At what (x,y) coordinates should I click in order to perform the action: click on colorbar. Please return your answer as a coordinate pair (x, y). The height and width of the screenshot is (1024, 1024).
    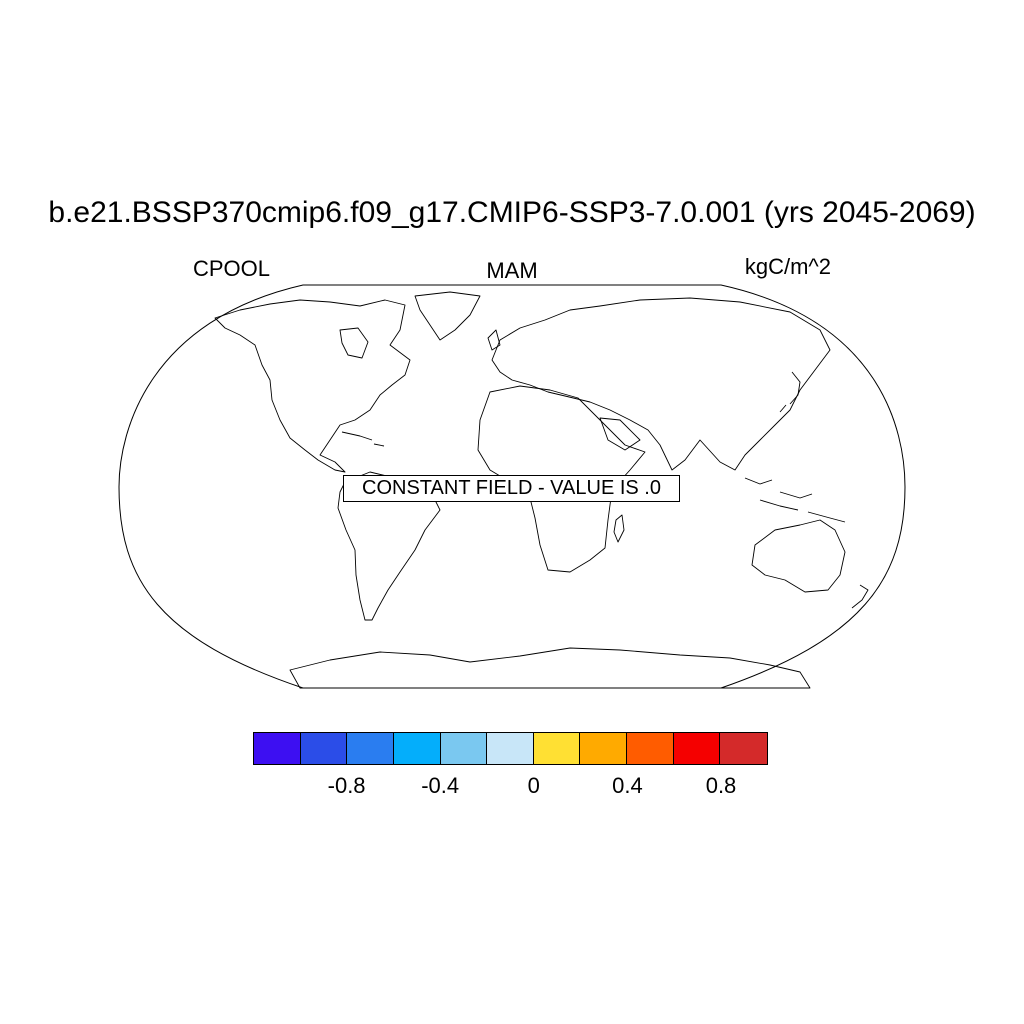
    Looking at the image, I should click on (510, 748).